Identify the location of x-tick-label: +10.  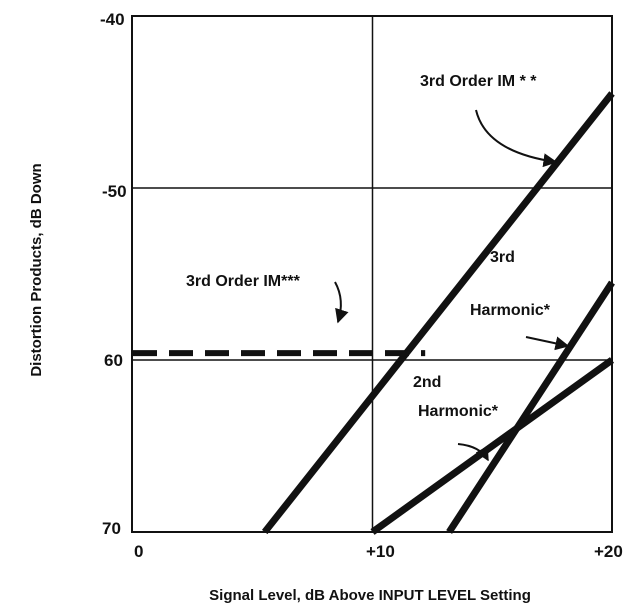
(380, 551).